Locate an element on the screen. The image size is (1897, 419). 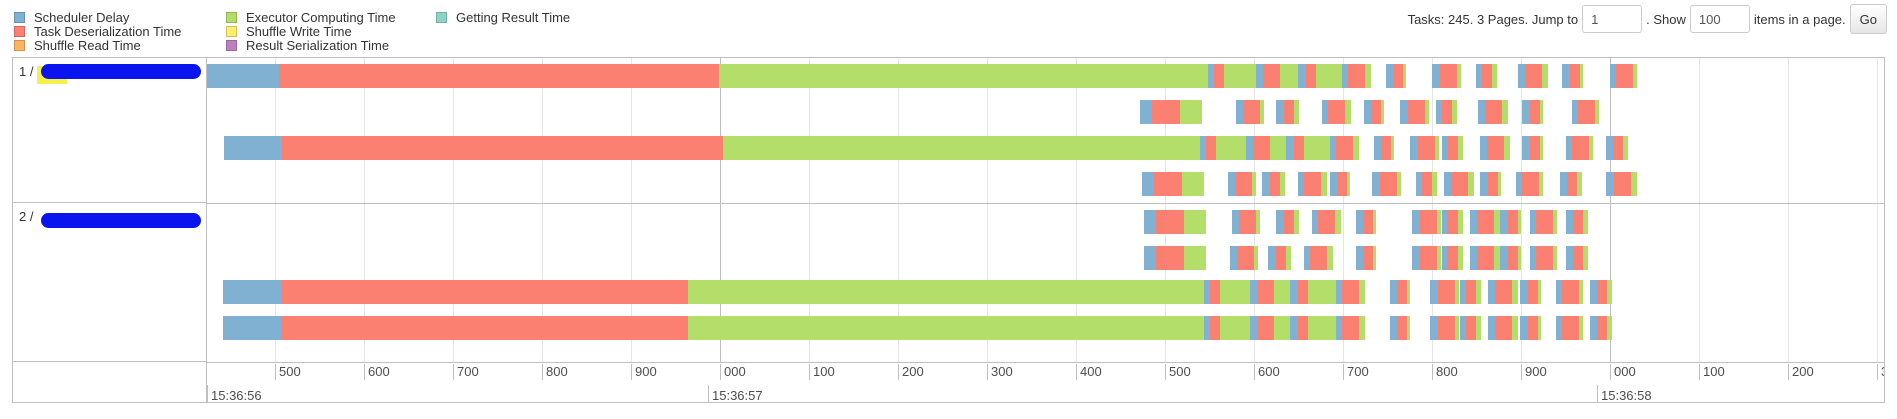
page-size-input is located at coordinates (1719, 19).